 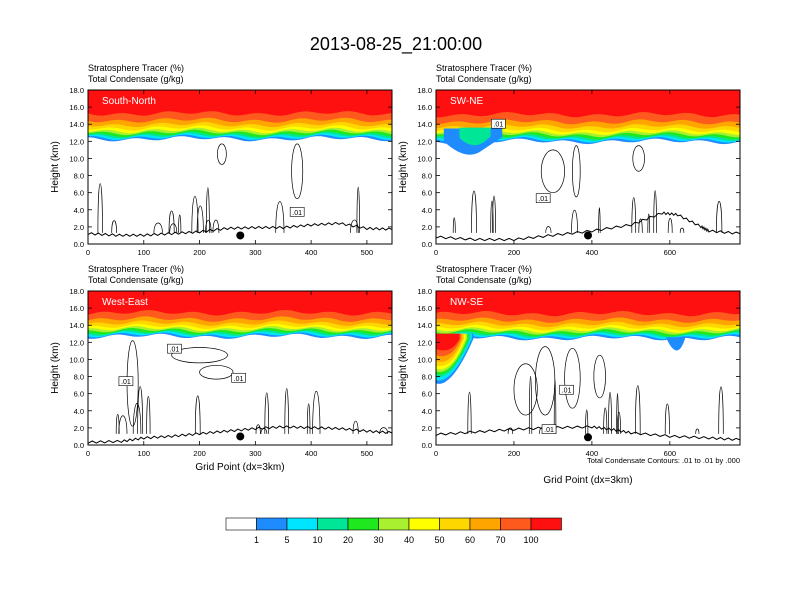 What do you see at coordinates (409, 540) in the screenshot?
I see `colorbar-label: 40` at bounding box center [409, 540].